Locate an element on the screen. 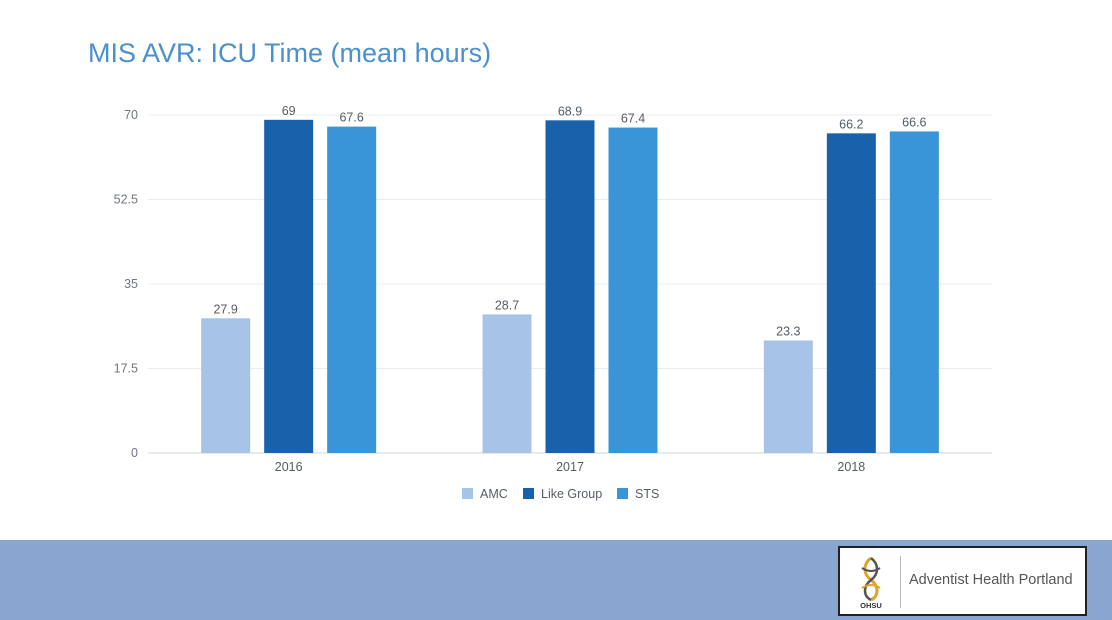  org-name: Adventist Health Portland is located at coordinates (991, 580).